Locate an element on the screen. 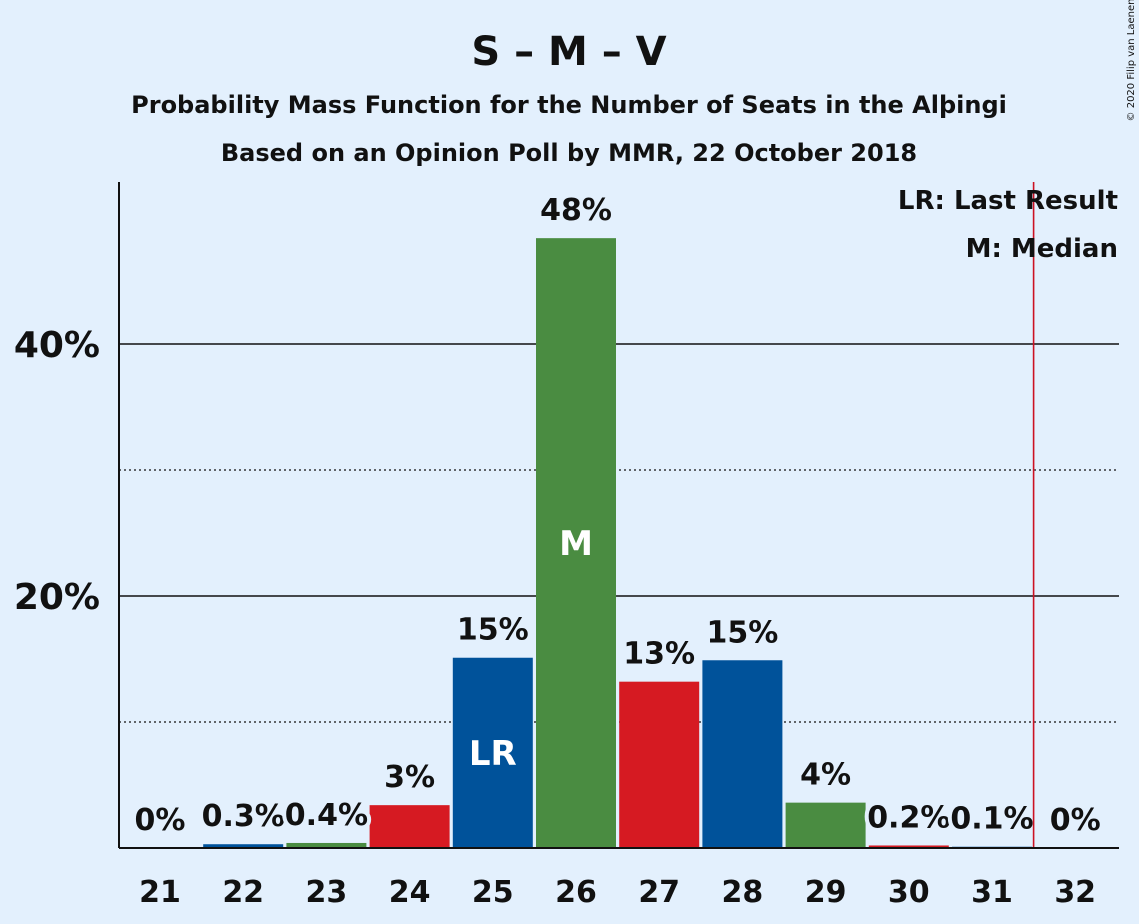  value-label-seat-26: 48% is located at coordinates (576, 210).